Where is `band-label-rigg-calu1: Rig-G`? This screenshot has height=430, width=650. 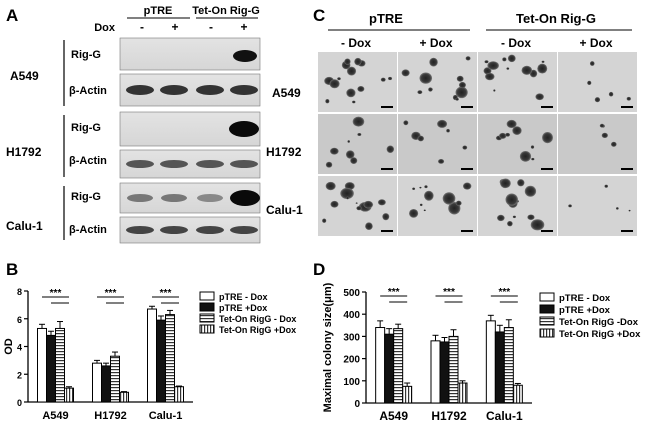
band-label-rigg-calu1: Rig-G is located at coordinates (86, 197).